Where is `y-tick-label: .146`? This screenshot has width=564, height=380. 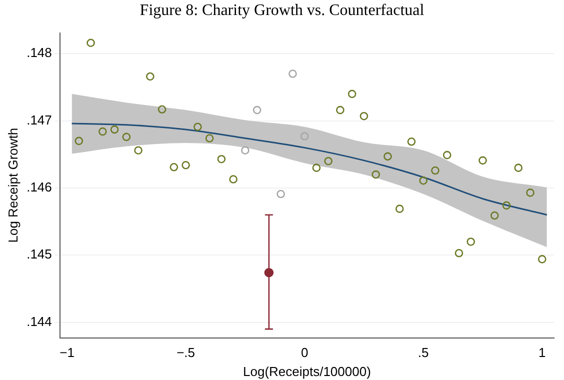
y-tick-label: .146 is located at coordinates (39, 187).